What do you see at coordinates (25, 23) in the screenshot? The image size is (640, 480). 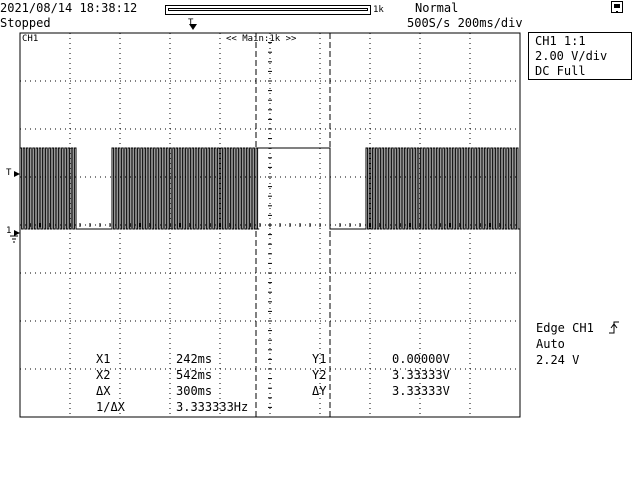 I see `run-state-readout: Stopped` at bounding box center [25, 23].